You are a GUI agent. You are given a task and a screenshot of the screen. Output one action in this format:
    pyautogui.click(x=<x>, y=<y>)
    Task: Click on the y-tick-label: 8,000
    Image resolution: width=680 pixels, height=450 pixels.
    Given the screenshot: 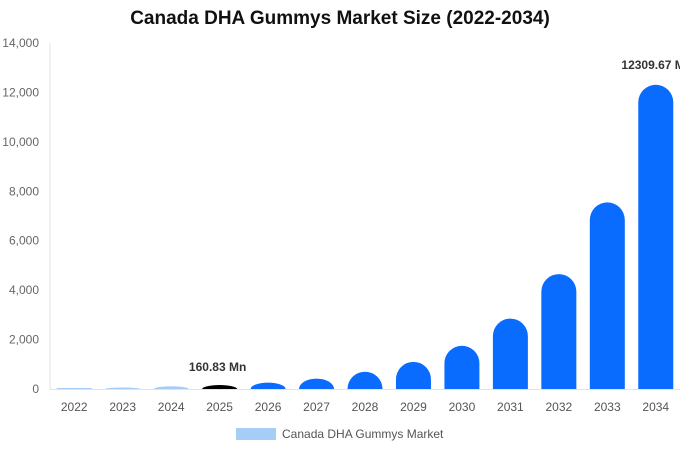 What is the action you would take?
    pyautogui.click(x=24, y=191)
    